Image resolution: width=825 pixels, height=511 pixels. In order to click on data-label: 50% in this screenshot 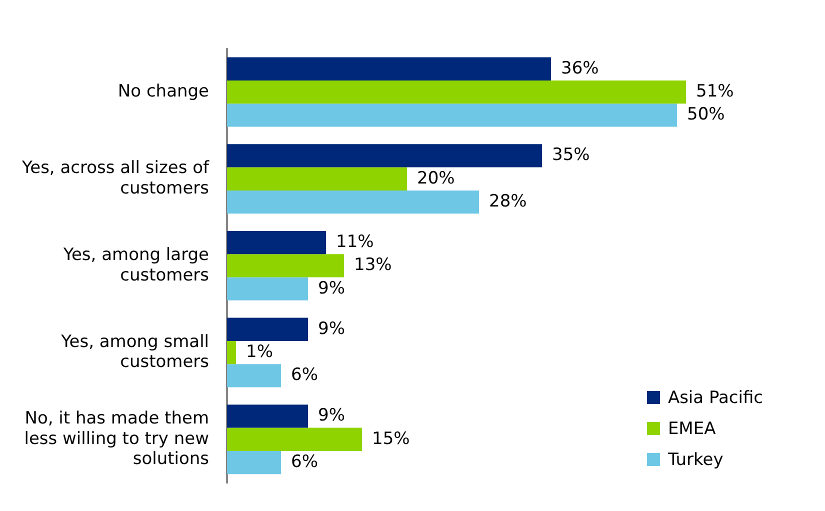, I will do `click(706, 114)`.